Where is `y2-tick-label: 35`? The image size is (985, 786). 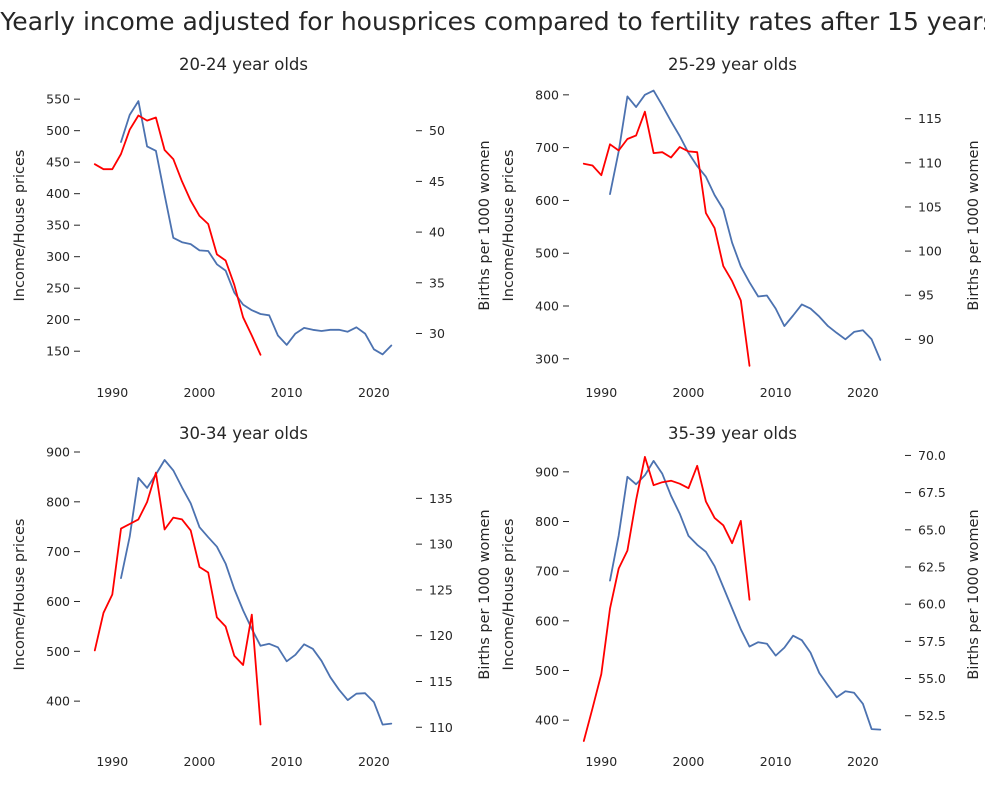
y2-tick-label: 35 is located at coordinates (437, 282).